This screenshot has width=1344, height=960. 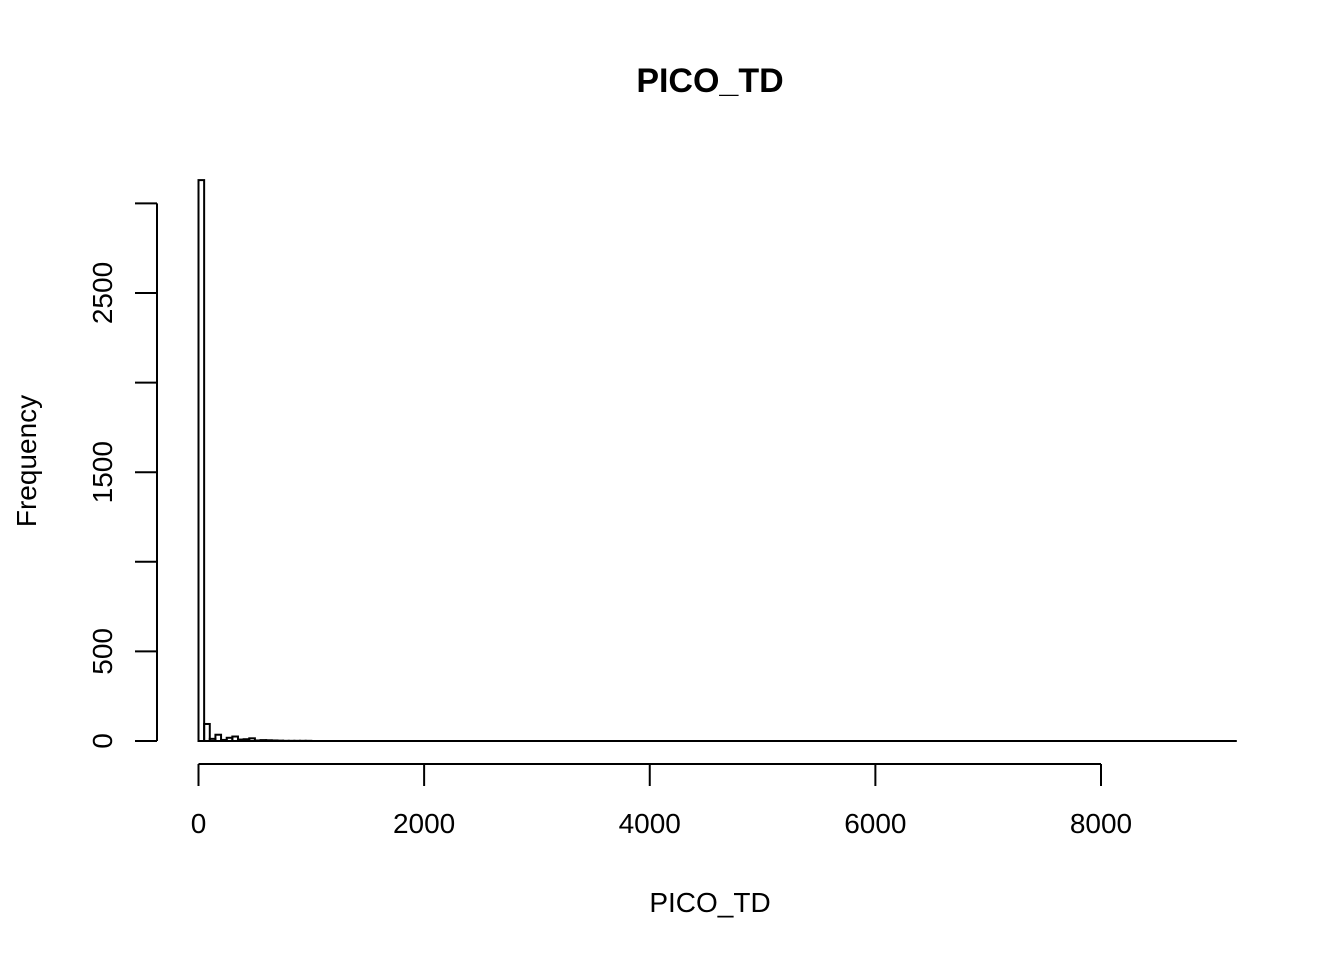 What do you see at coordinates (26, 461) in the screenshot?
I see `y-axis-label: Frequency` at bounding box center [26, 461].